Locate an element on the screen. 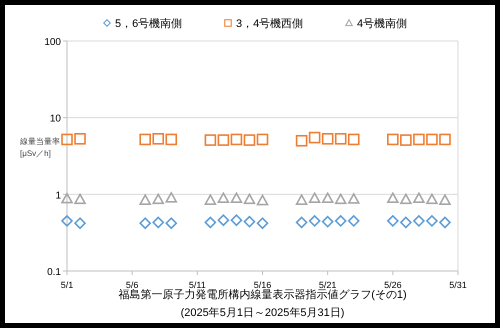 The width and height of the screenshot is (500, 328). x-tick-label: 5/11 is located at coordinates (197, 285).